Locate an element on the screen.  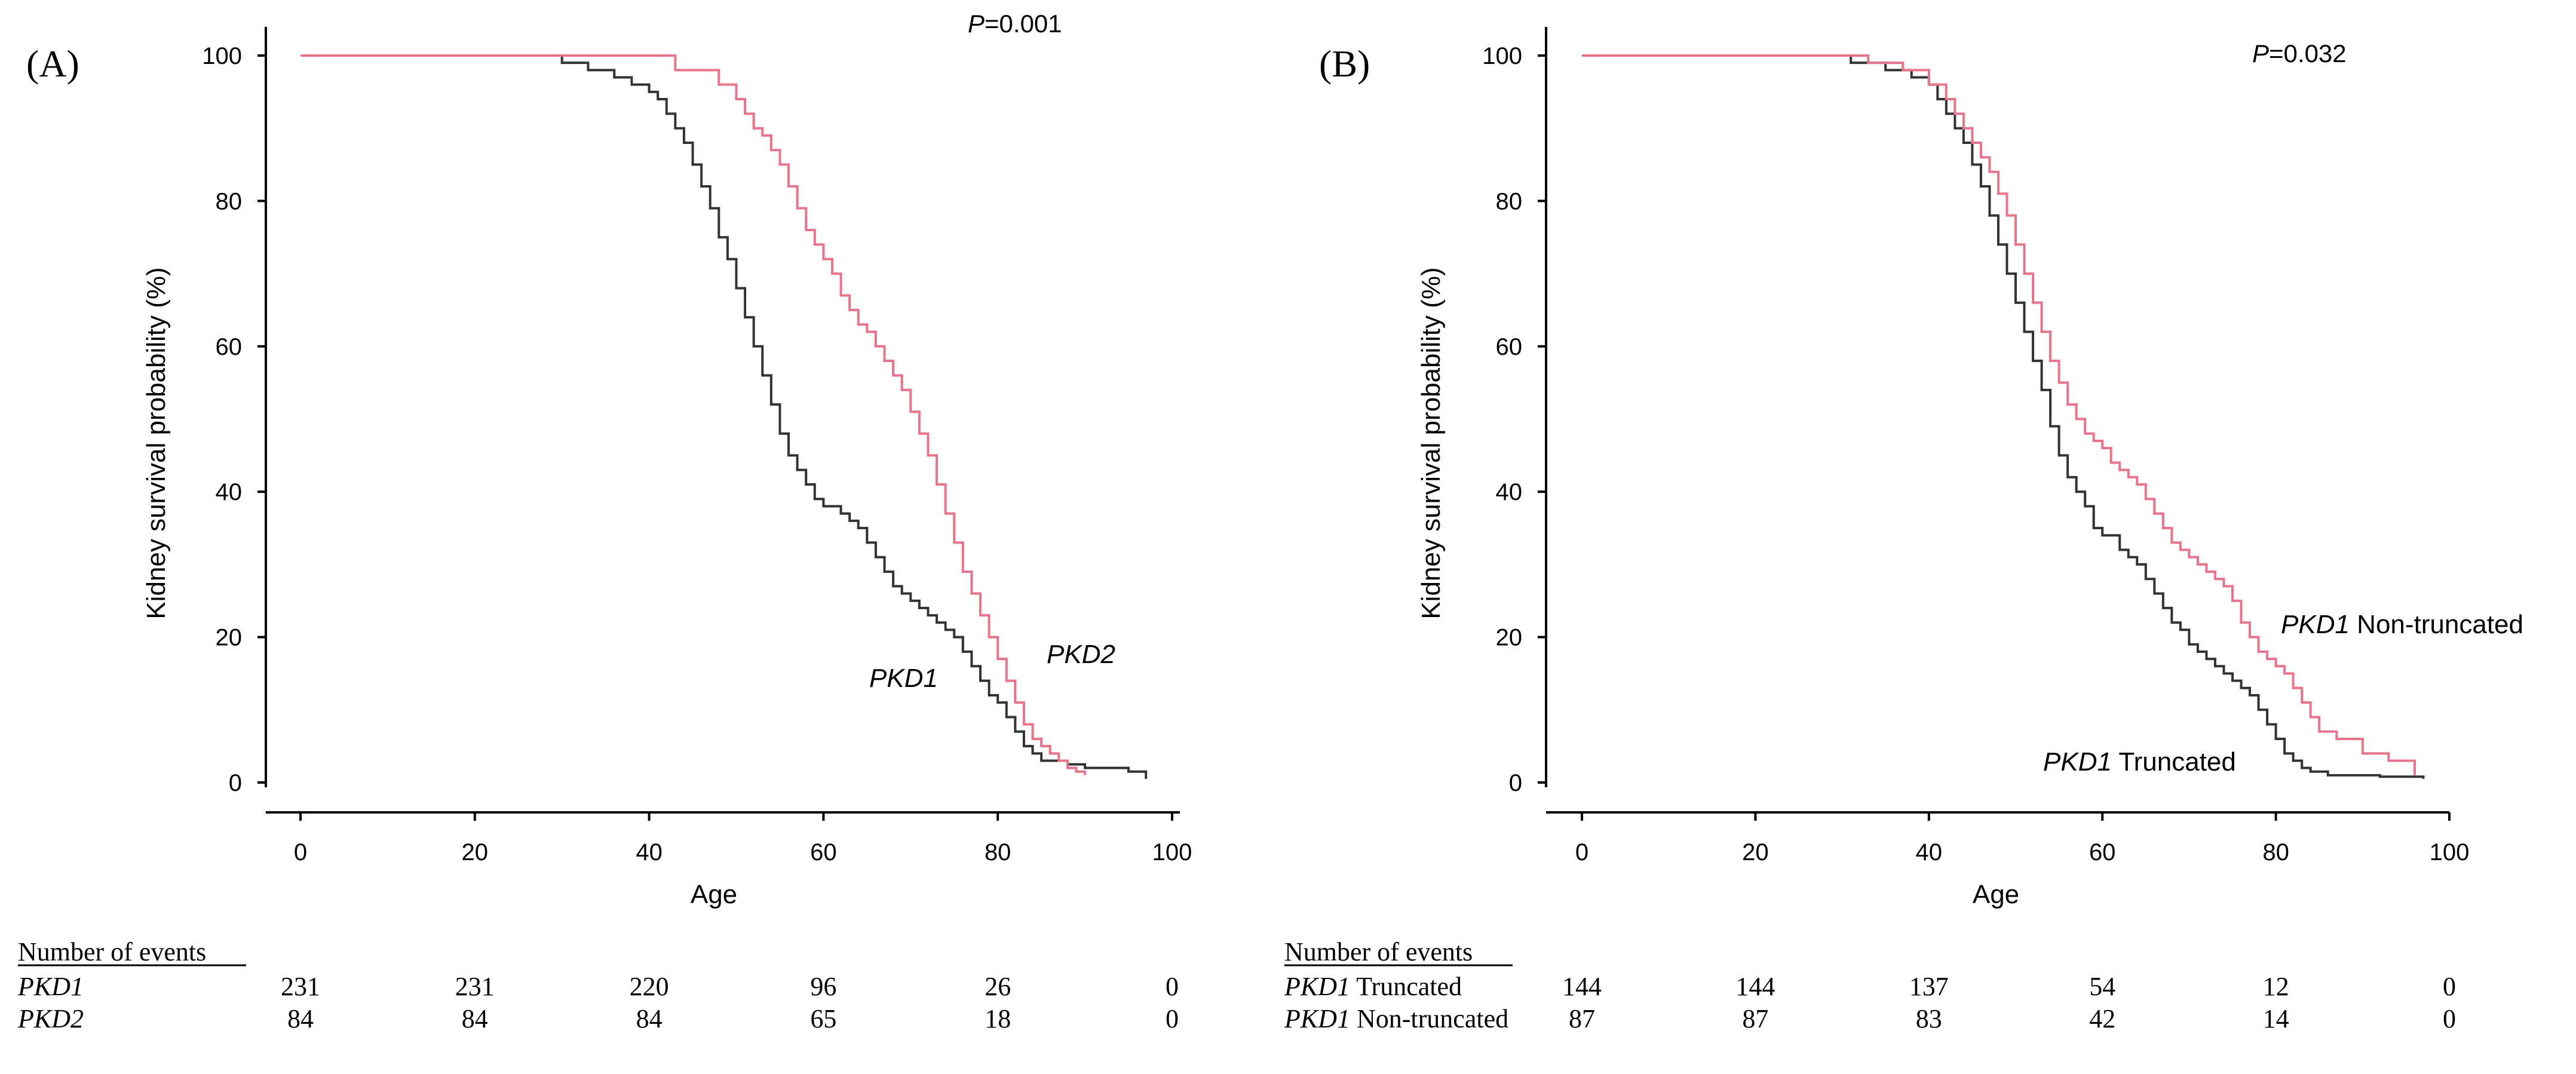
panel-a-risk-row-label: PKD1 is located at coordinates (51, 987).